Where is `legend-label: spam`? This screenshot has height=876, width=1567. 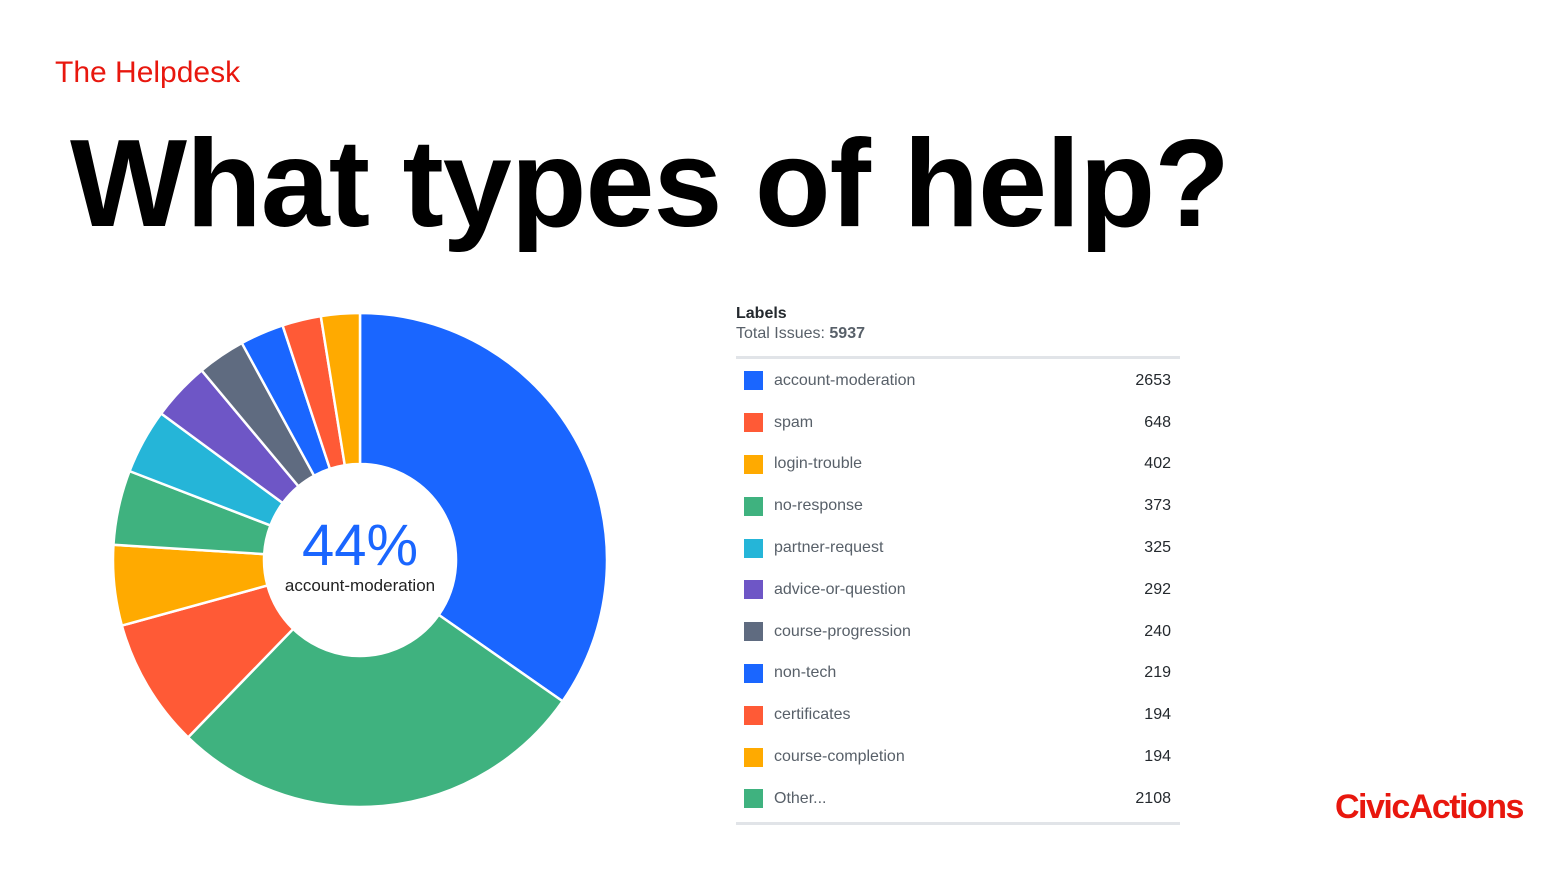 legend-label: spam is located at coordinates (959, 423).